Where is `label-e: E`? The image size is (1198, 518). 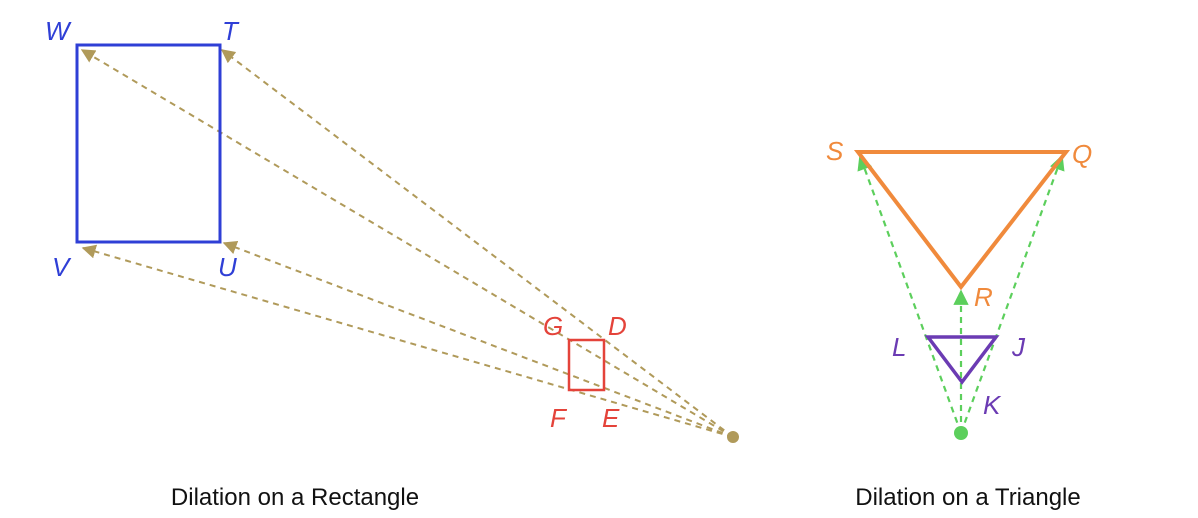 label-e: E is located at coordinates (611, 418).